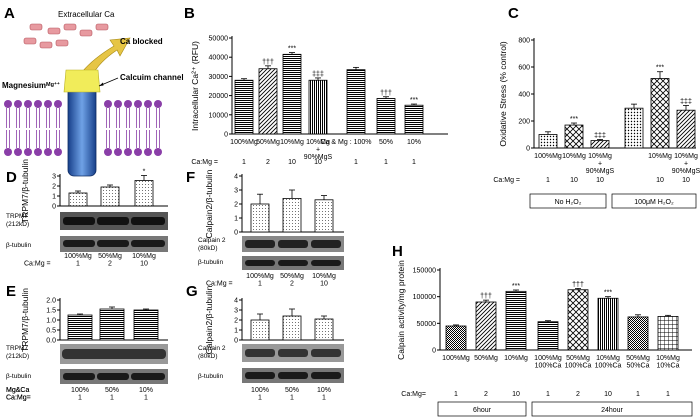 This screenshot has height=420, width=700. I want to click on h-ratio-value: 10, so click(608, 394).